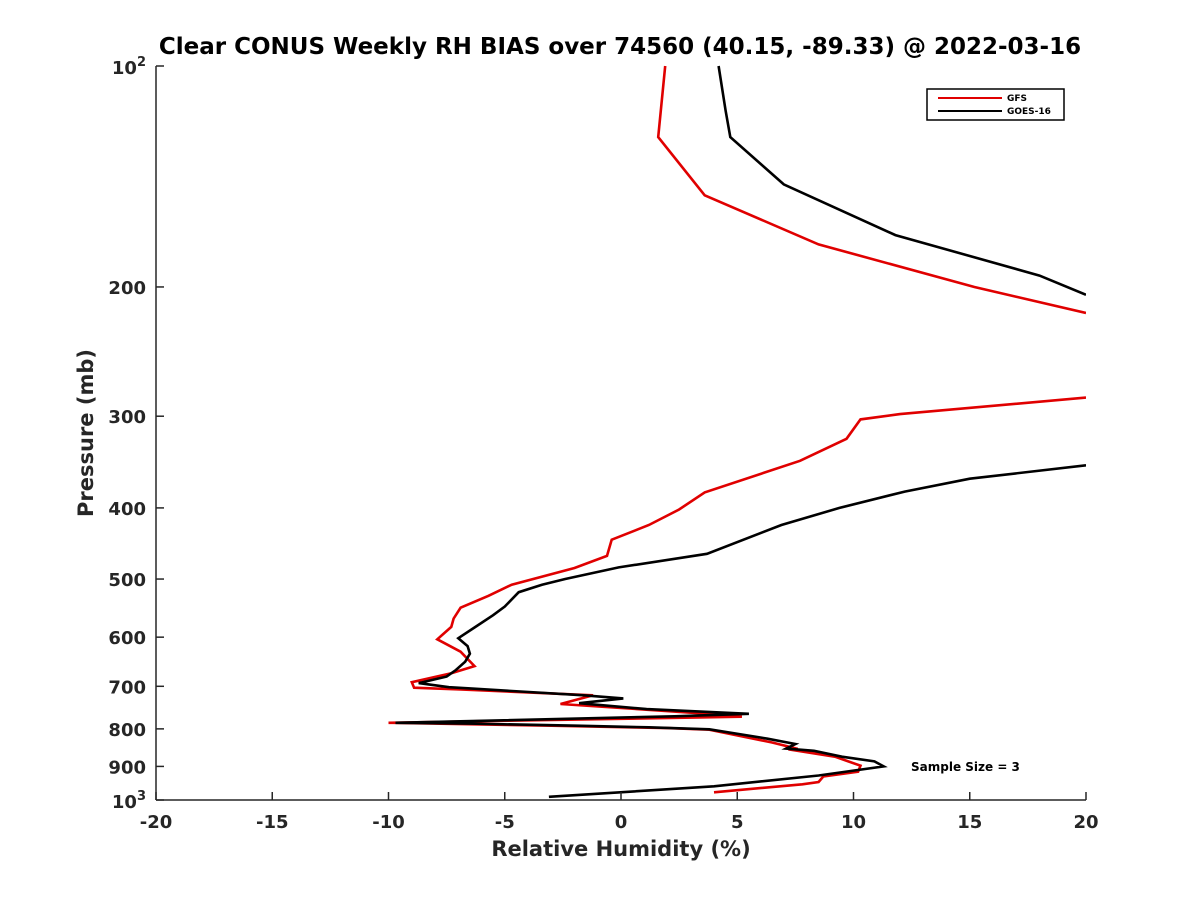 The image size is (1200, 900). I want to click on y-tick-label: 800, so click(127, 730).